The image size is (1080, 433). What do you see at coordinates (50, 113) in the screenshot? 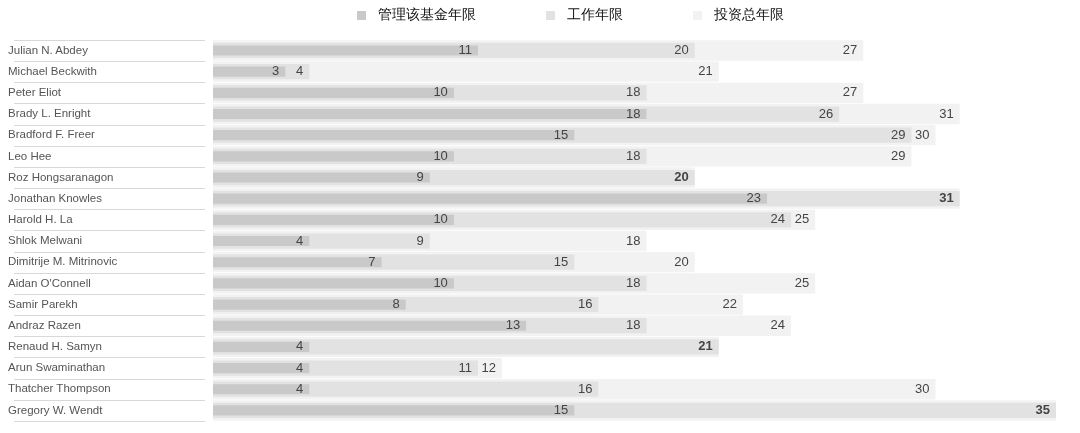
I see `y-tick-label: Brady L. Enright` at bounding box center [50, 113].